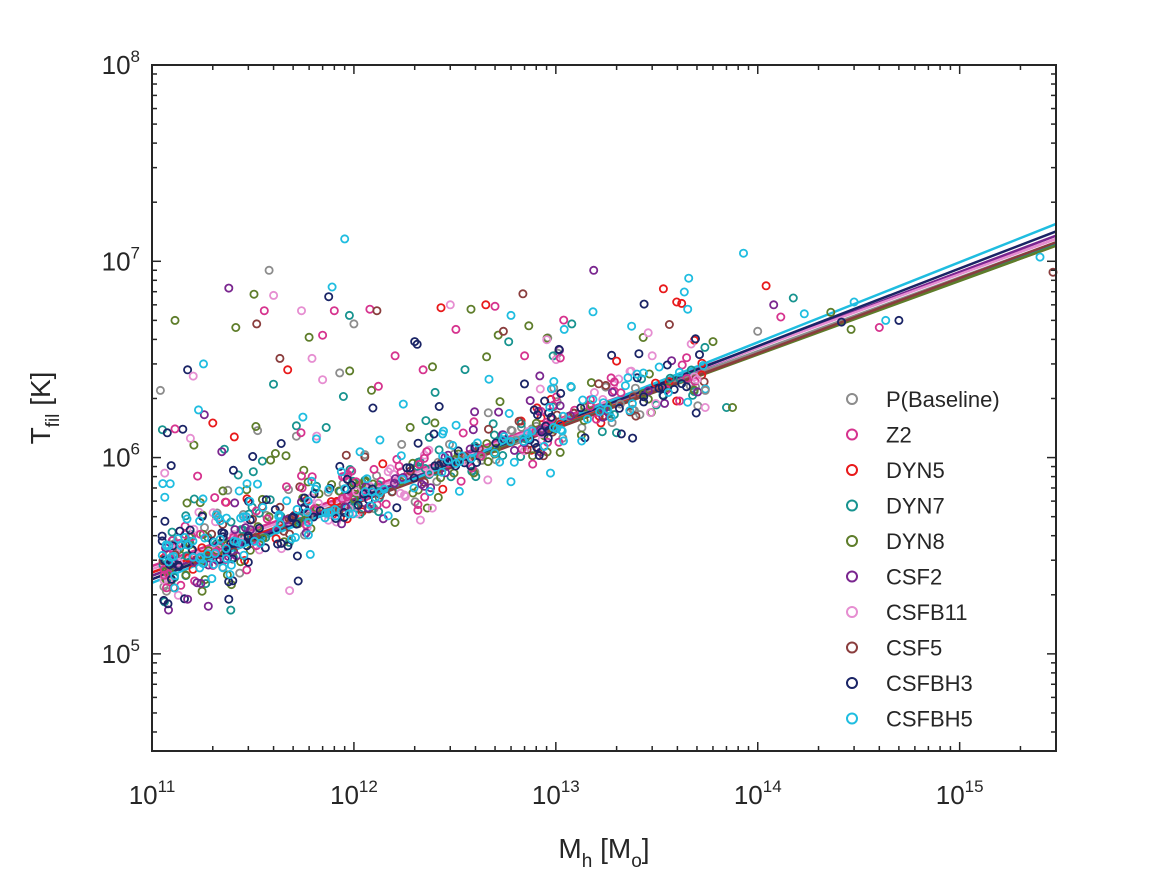 This screenshot has width=1167, height=875. Describe the element at coordinates (929, 683) in the screenshot. I see `legend-label-8: CSFBH3` at that location.